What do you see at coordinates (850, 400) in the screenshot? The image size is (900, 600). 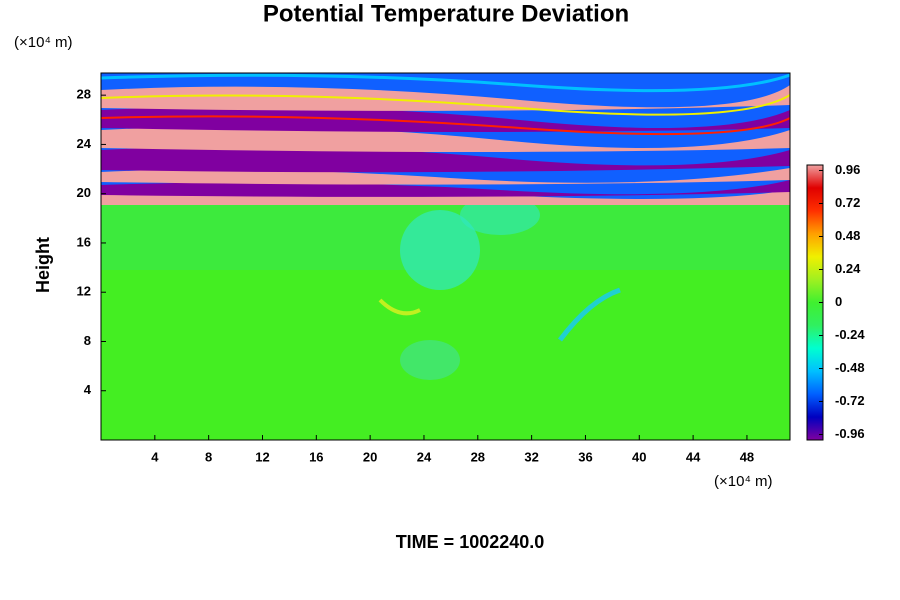 I see `colorbar-tick-label: -0.72` at bounding box center [850, 400].